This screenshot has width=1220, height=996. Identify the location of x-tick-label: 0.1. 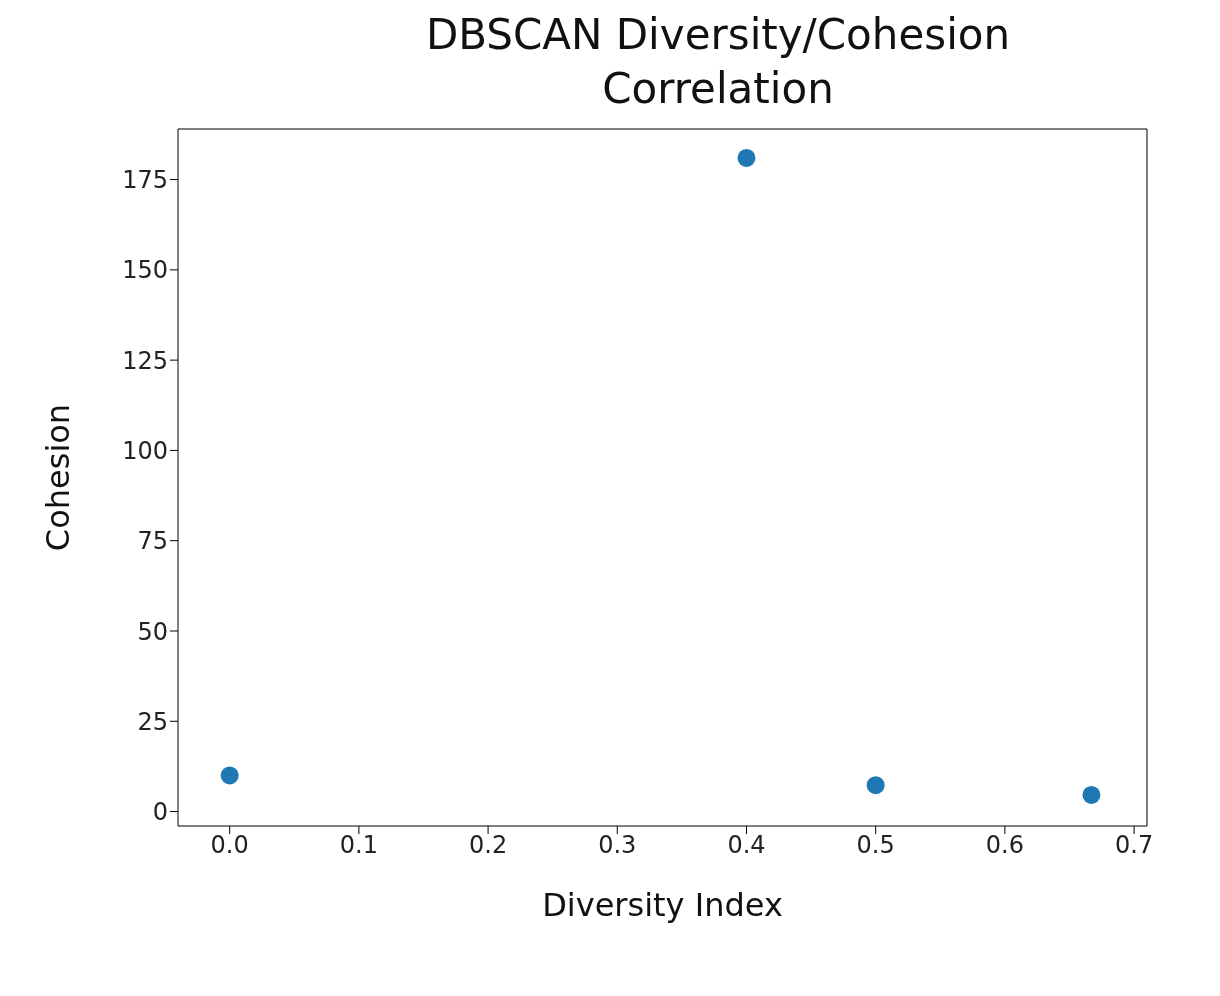
(358, 845).